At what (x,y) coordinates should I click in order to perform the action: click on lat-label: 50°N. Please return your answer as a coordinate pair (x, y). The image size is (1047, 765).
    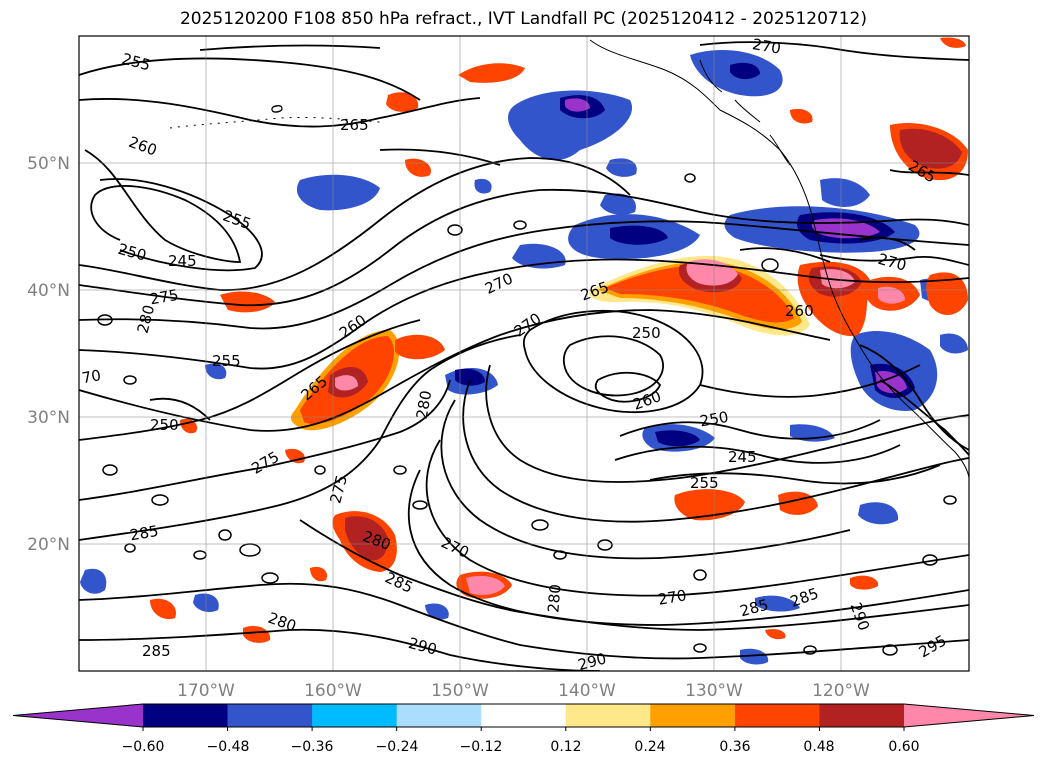
    Looking at the image, I should click on (48, 164).